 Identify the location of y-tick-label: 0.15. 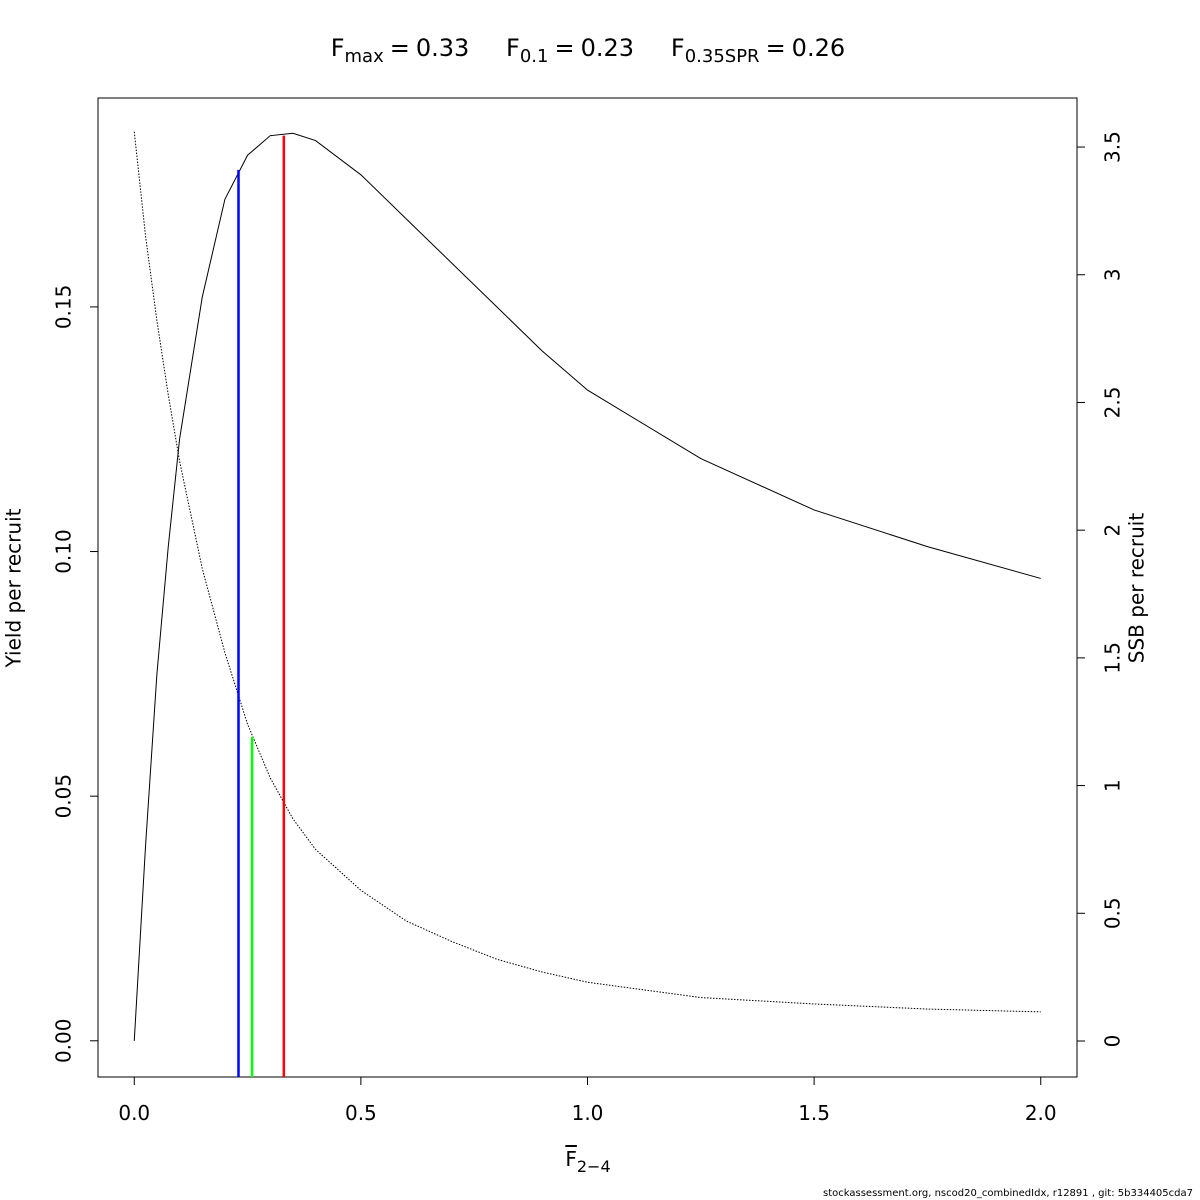
(64, 307).